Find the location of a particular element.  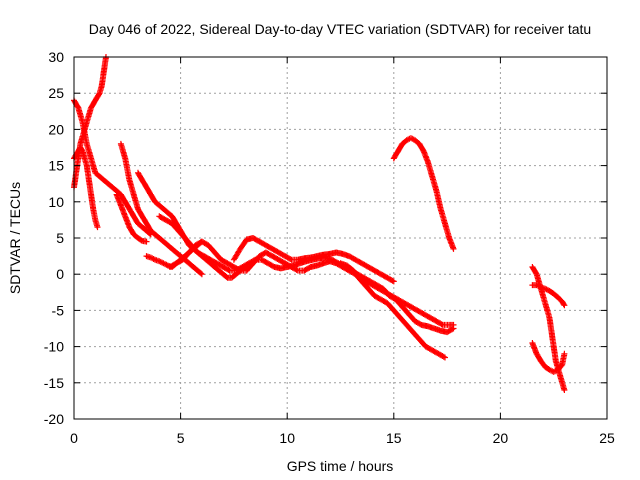

y-tick-label: 20 is located at coordinates (56, 129).